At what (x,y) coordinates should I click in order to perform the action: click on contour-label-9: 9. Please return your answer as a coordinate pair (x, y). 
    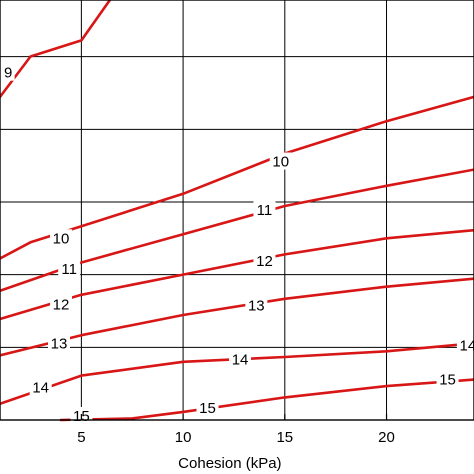
    Looking at the image, I should click on (8, 73).